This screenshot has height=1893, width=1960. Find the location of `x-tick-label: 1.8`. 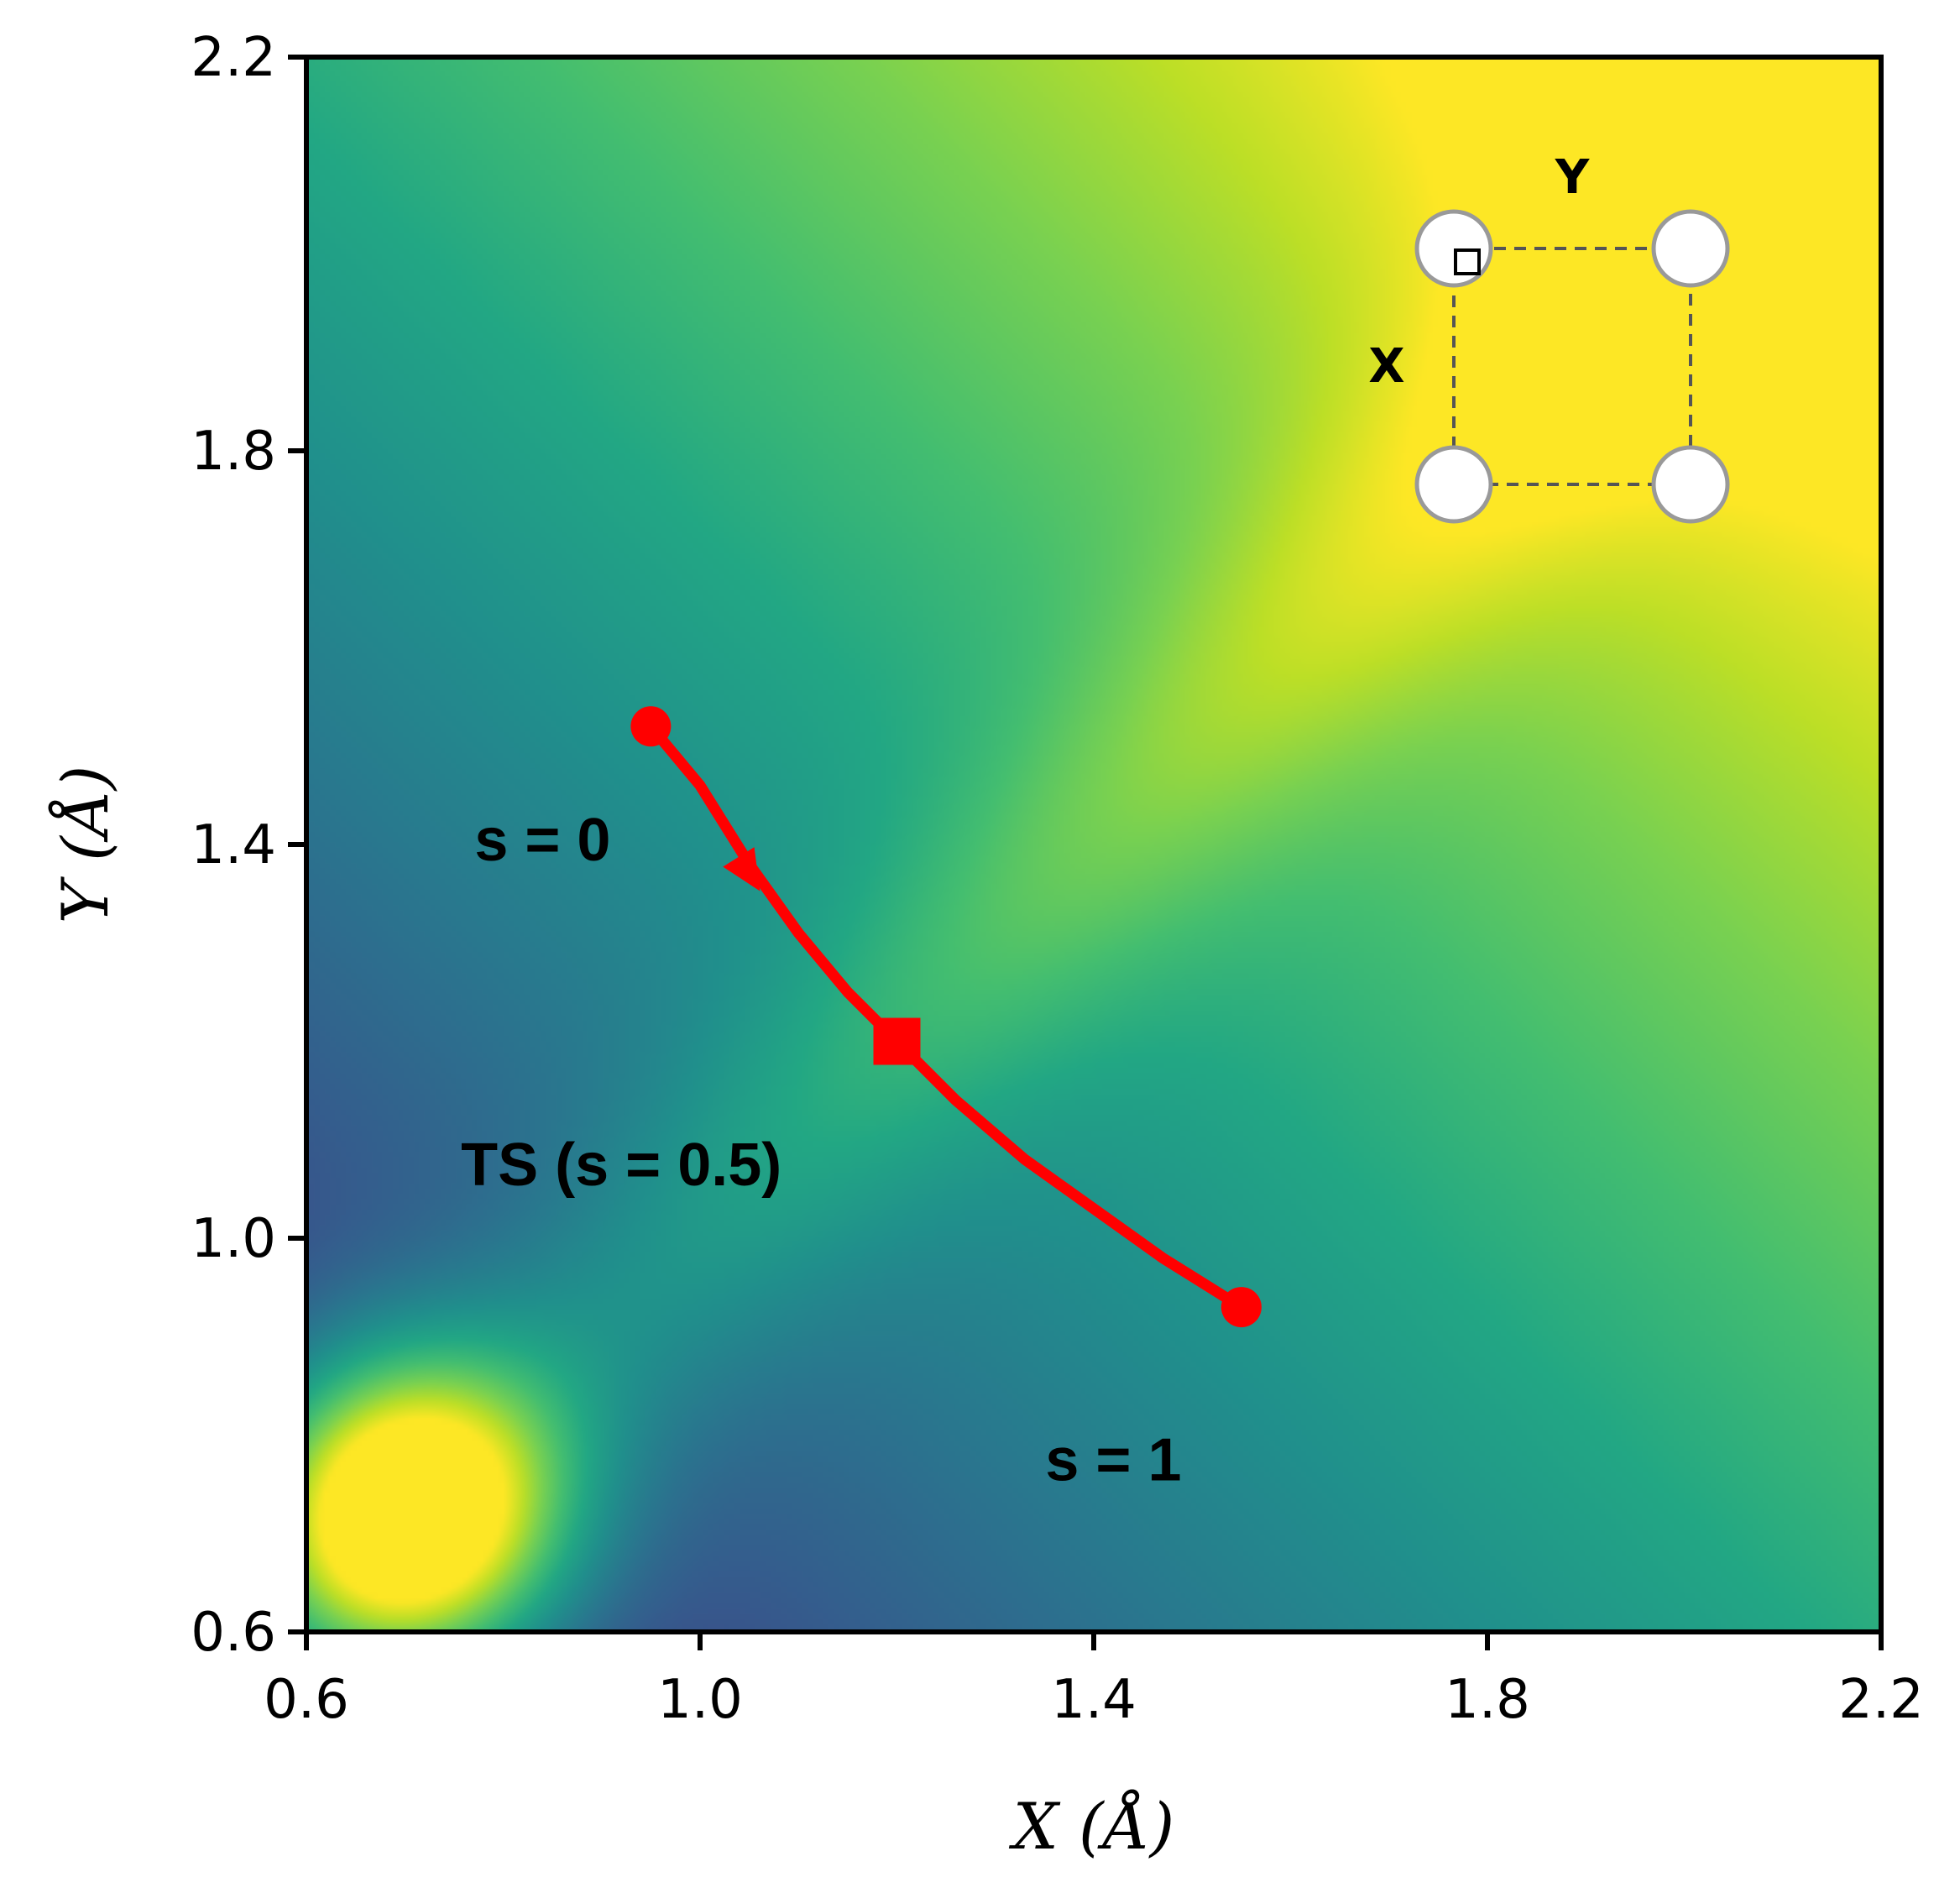

x-tick-label: 1.8 is located at coordinates (1487, 1700).